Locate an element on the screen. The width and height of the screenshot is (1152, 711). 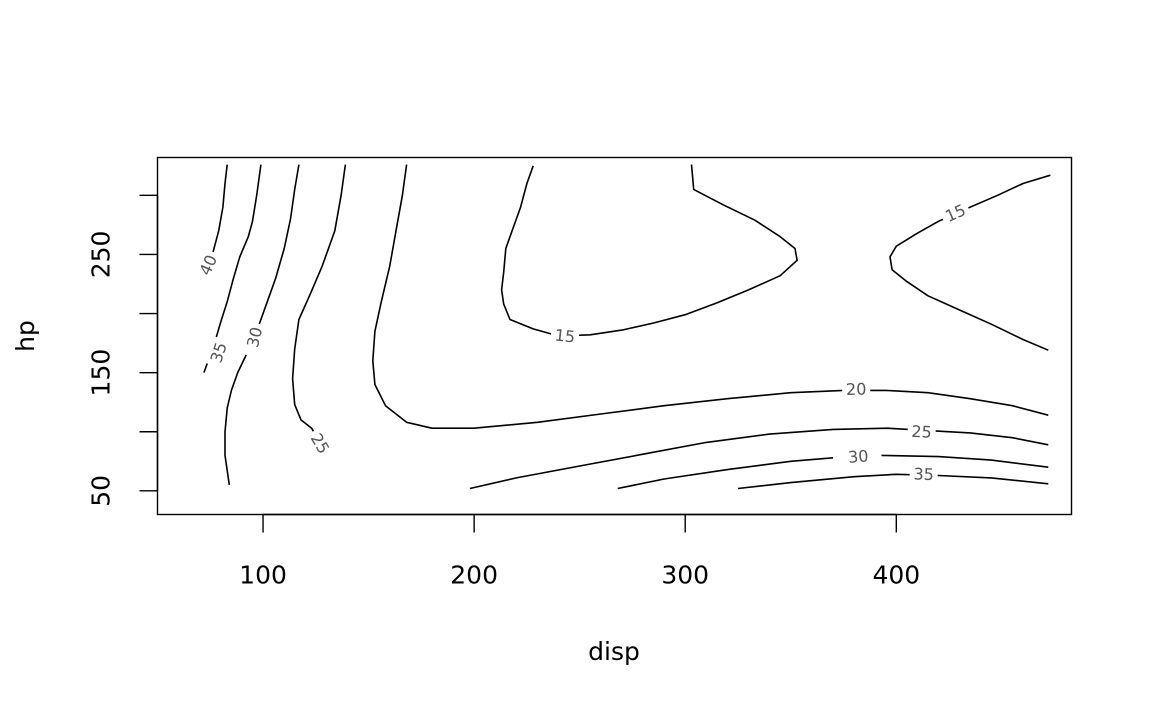
x-tick-label: 200 is located at coordinates (474, 575).